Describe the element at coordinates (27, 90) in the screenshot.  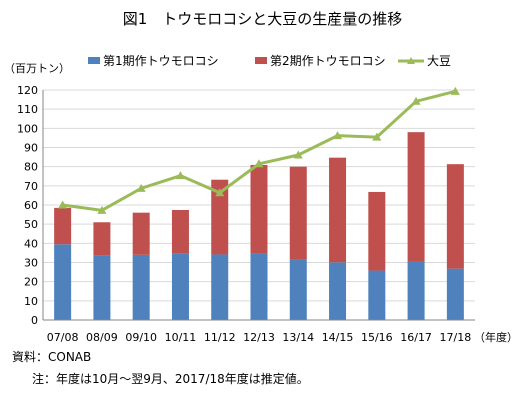
I see `y-tick-label: 120` at that location.